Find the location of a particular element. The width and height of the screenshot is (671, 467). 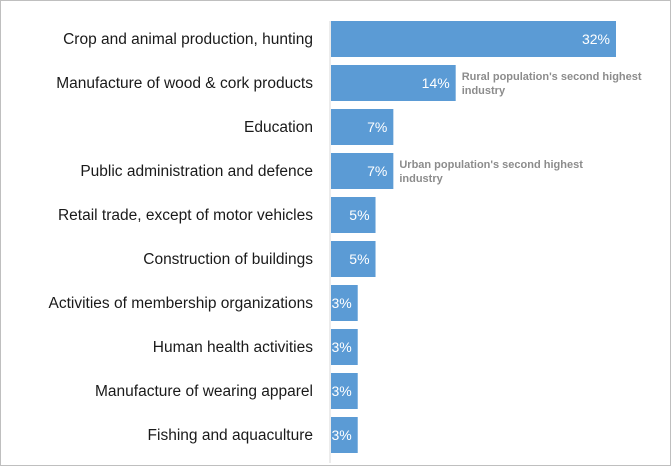

annotation-line: Rural population's second highest is located at coordinates (552, 77).